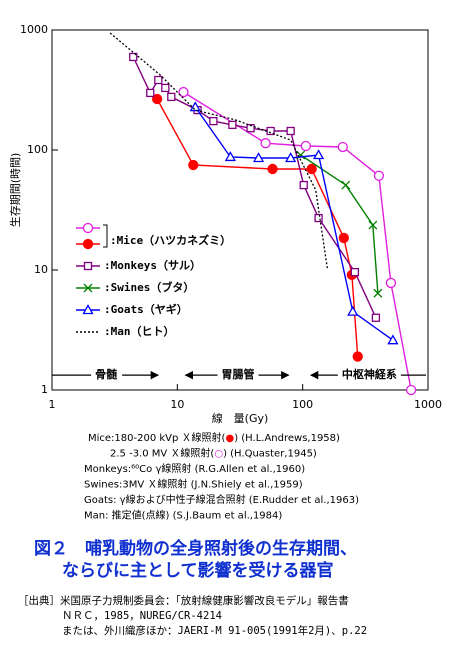  Describe the element at coordinates (152, 265) in the screenshot. I see `legend-label: :Monkeys（サル）` at that location.